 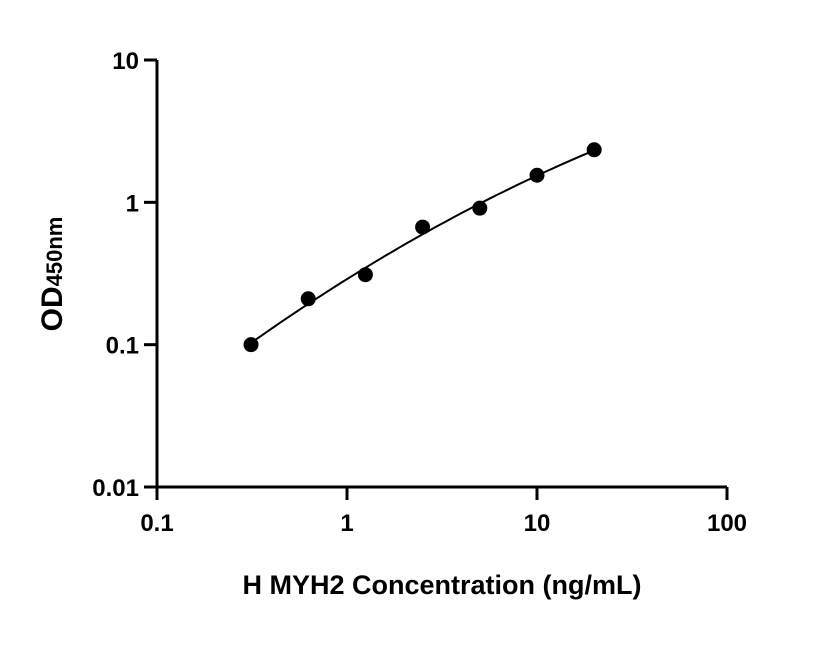 What do you see at coordinates (727, 523) in the screenshot?
I see `x-tick-label: 100` at bounding box center [727, 523].